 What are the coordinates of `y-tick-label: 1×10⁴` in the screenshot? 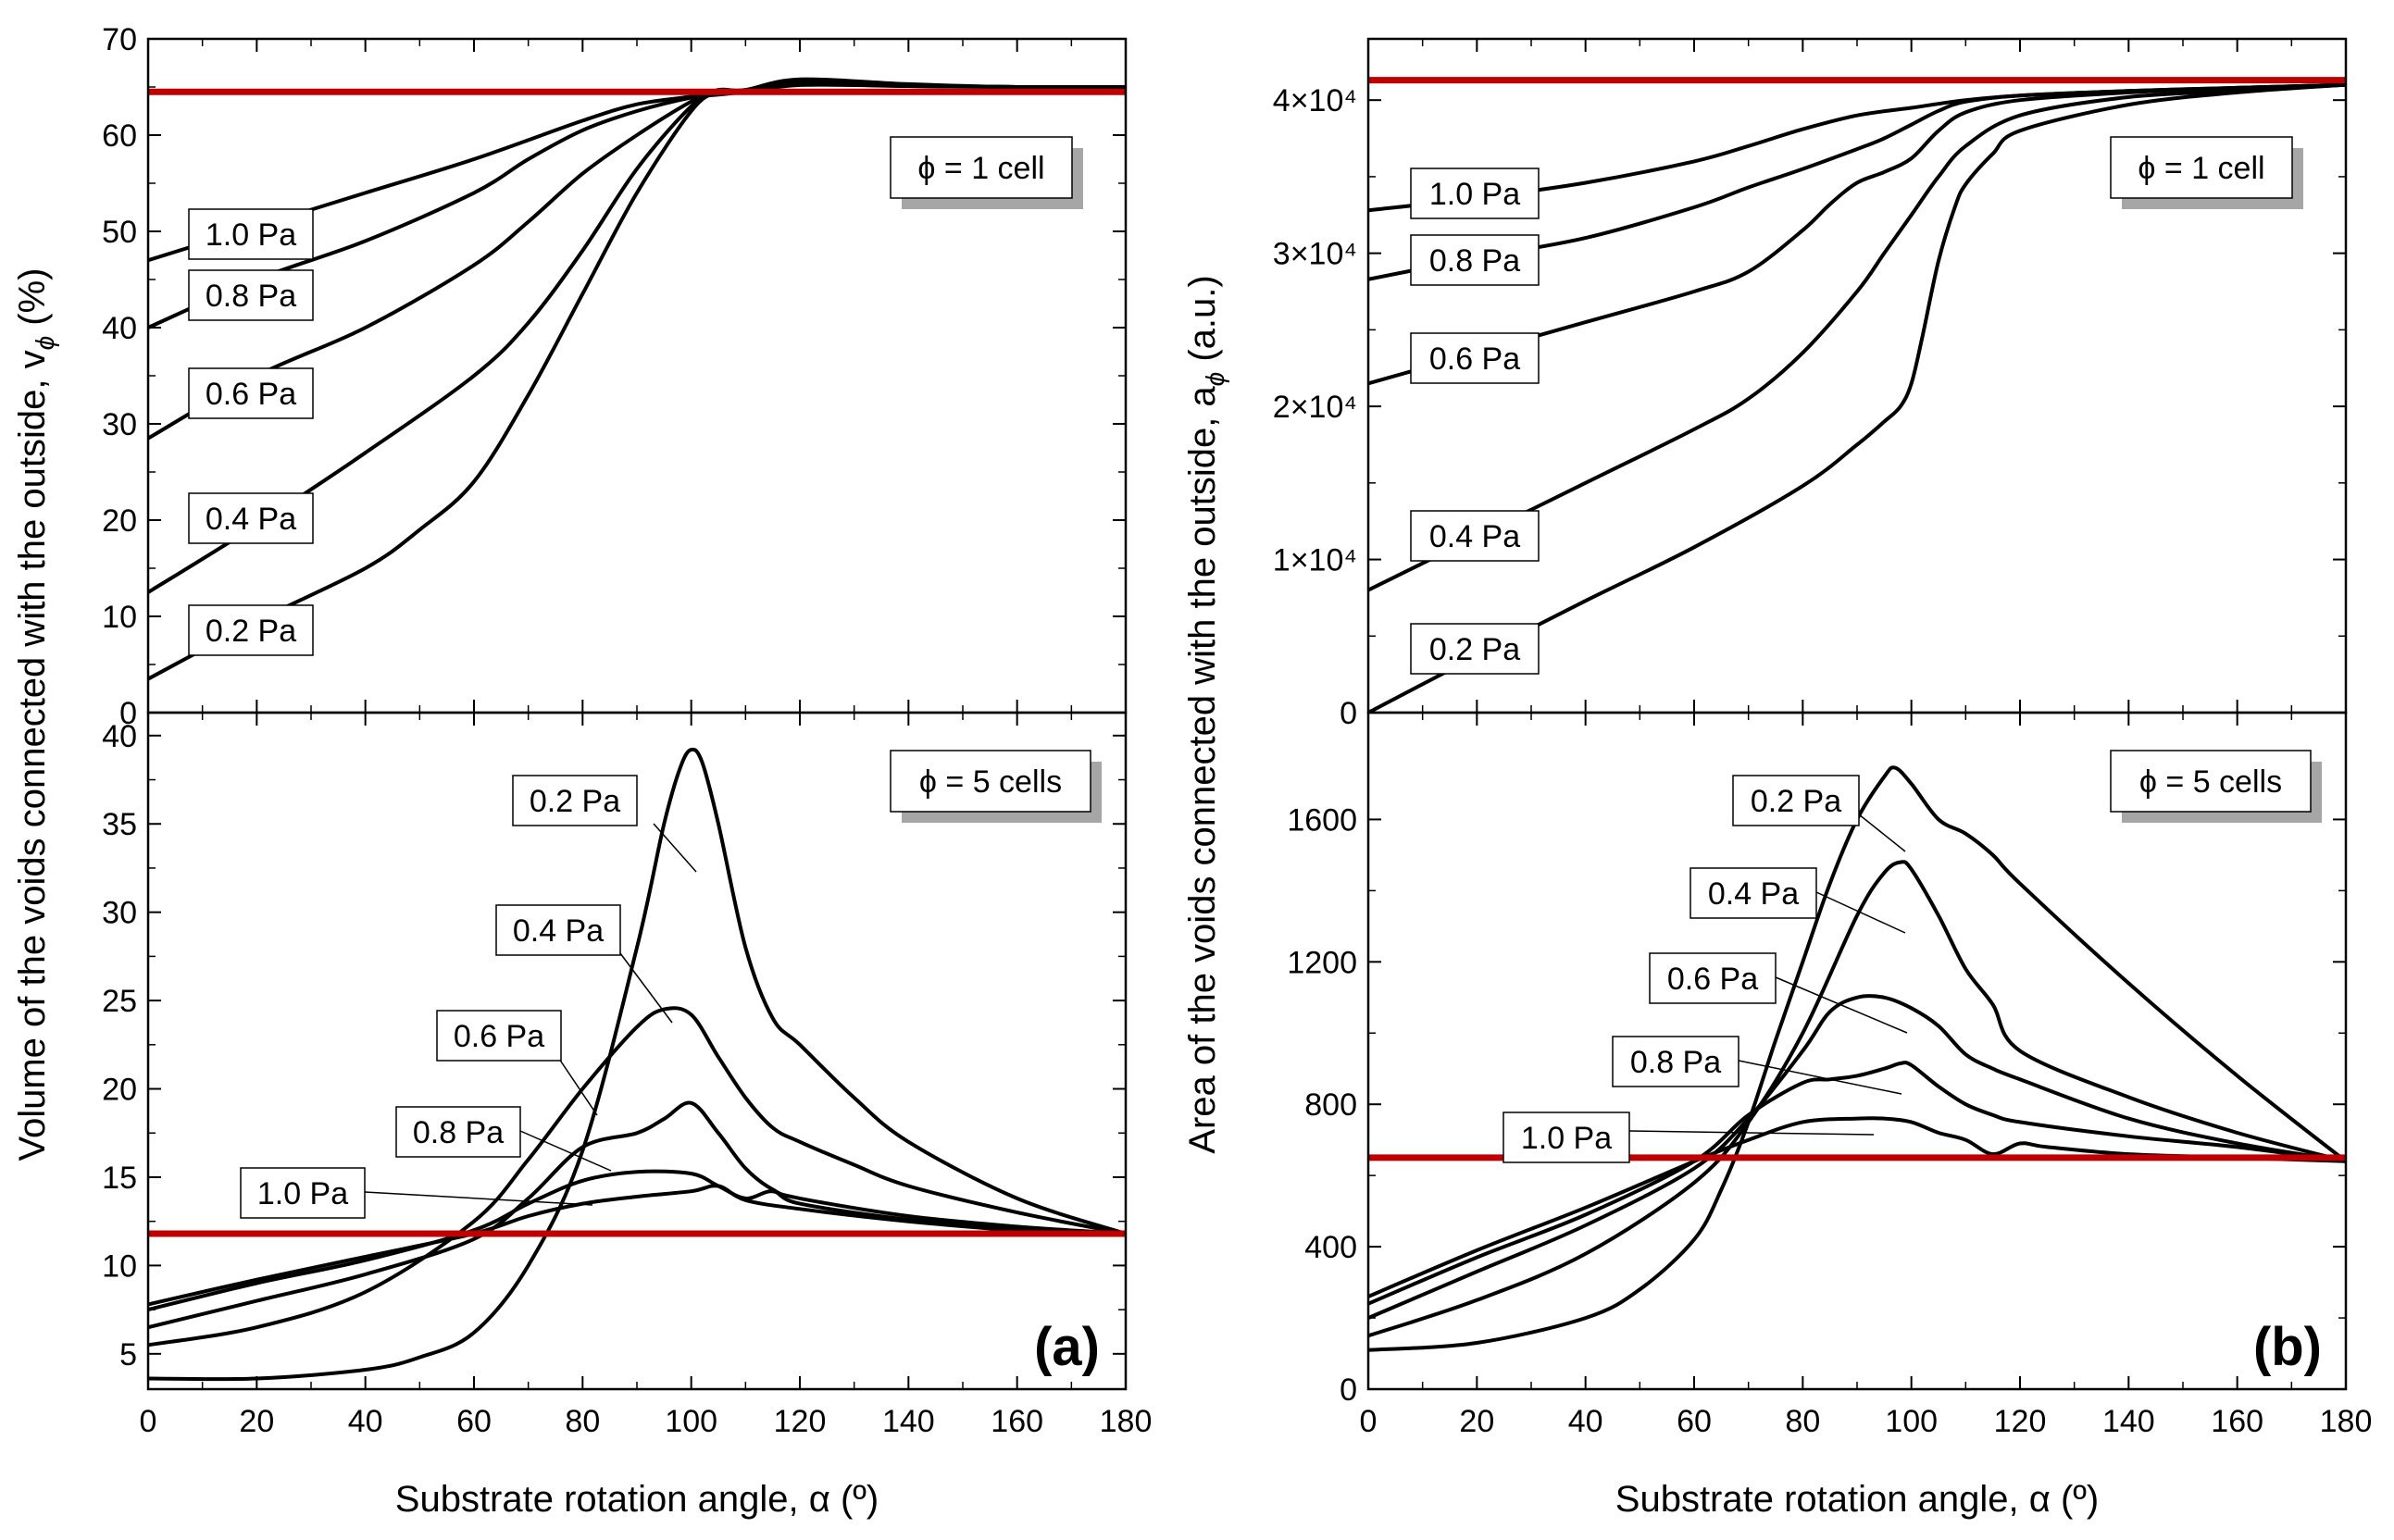 It's located at (1315, 560).